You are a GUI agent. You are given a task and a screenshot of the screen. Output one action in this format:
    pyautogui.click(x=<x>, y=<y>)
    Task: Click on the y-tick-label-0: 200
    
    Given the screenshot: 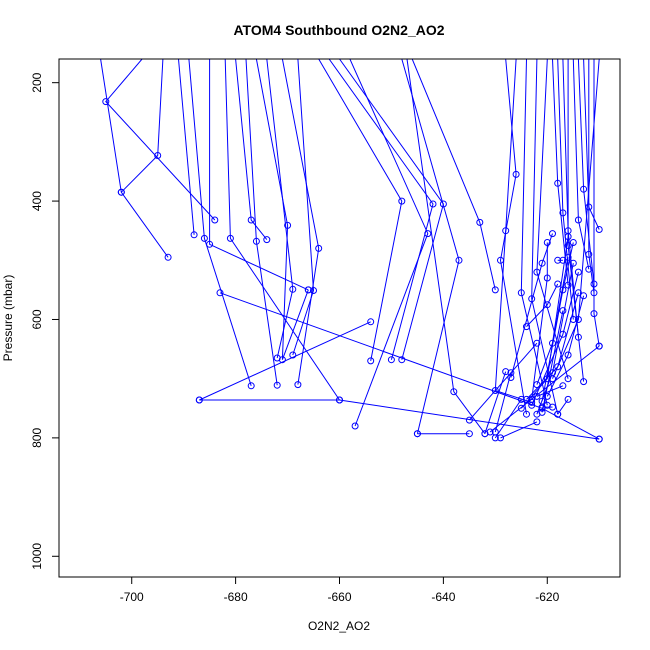 What is the action you would take?
    pyautogui.click(x=37, y=82)
    